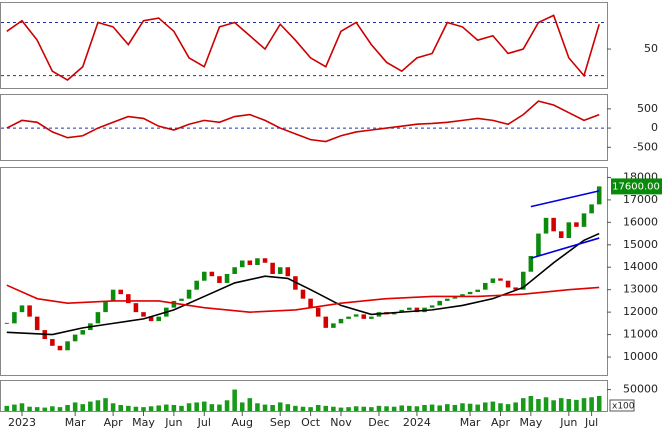 The height and width of the screenshot is (432, 662). What do you see at coordinates (417, 422) in the screenshot?
I see `x-tick-label: 2024` at bounding box center [417, 422].